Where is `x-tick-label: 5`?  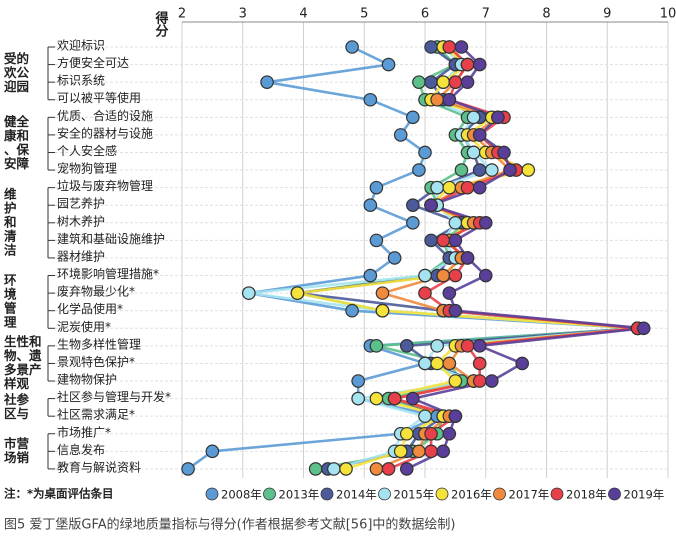 x-tick-label: 5 is located at coordinates (364, 14).